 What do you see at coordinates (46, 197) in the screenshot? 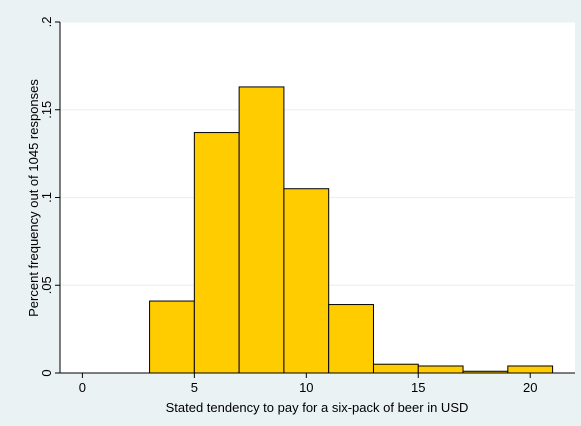
I see `y-tick-label: .1` at bounding box center [46, 197].